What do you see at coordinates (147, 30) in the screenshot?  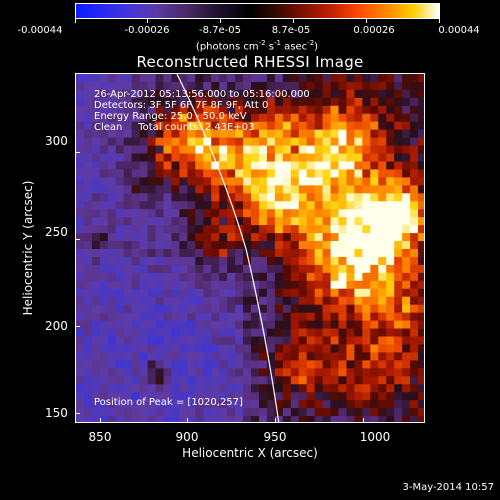 I see `colorbar-tick-label: -0.00026` at bounding box center [147, 30].